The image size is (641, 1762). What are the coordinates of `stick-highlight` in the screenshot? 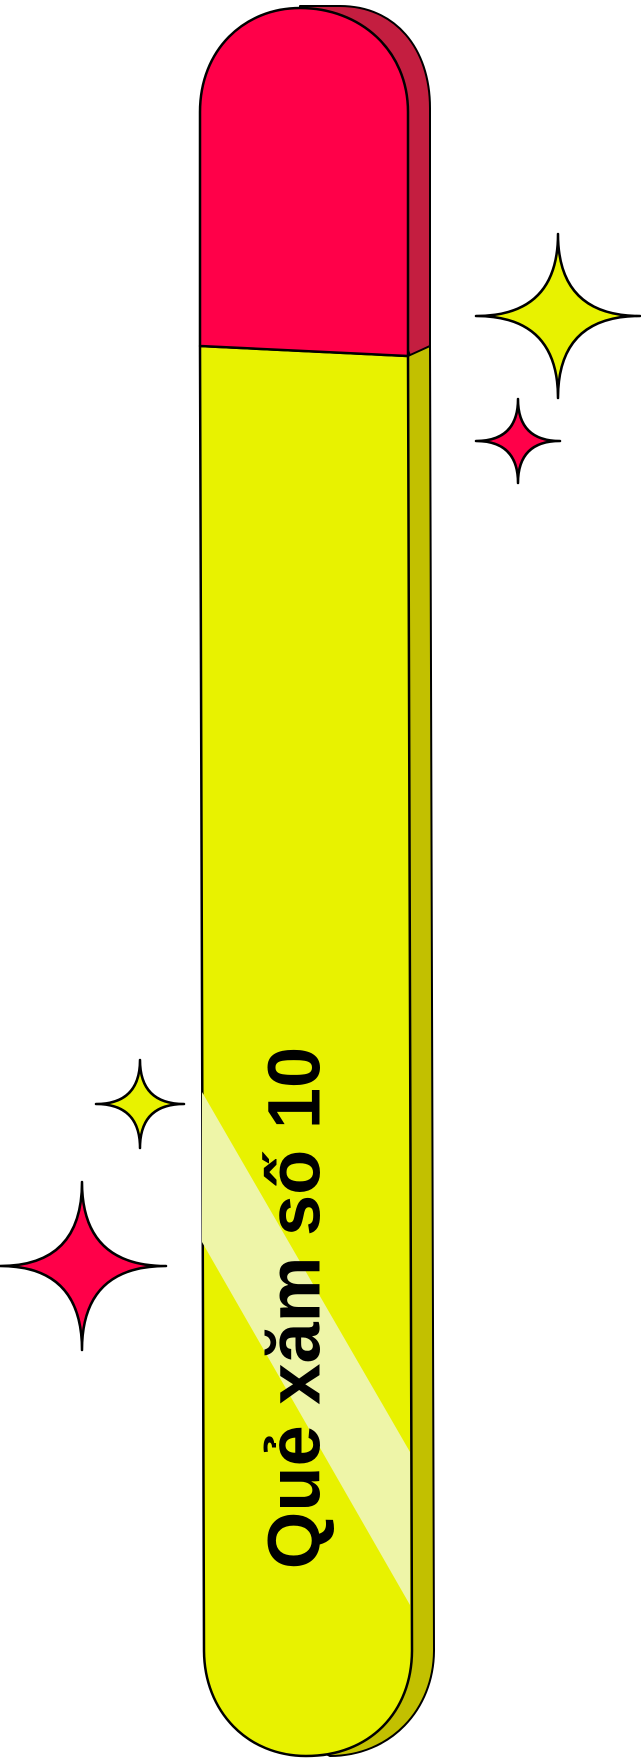 It's located at (306, 1348).